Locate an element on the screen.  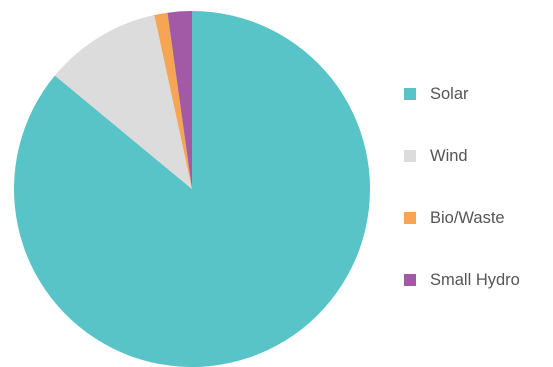
legend-item-small-hydro: Small Hydro is located at coordinates (478, 280).